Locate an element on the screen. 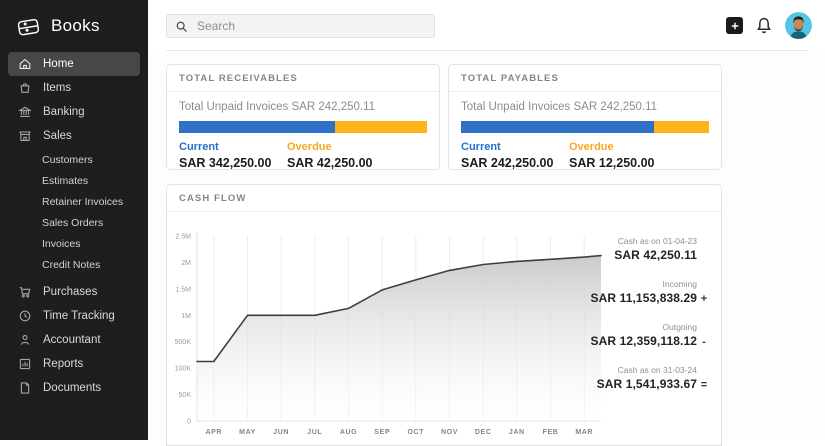  card-title: TOTAL RECEIVABLES is located at coordinates (303, 78).